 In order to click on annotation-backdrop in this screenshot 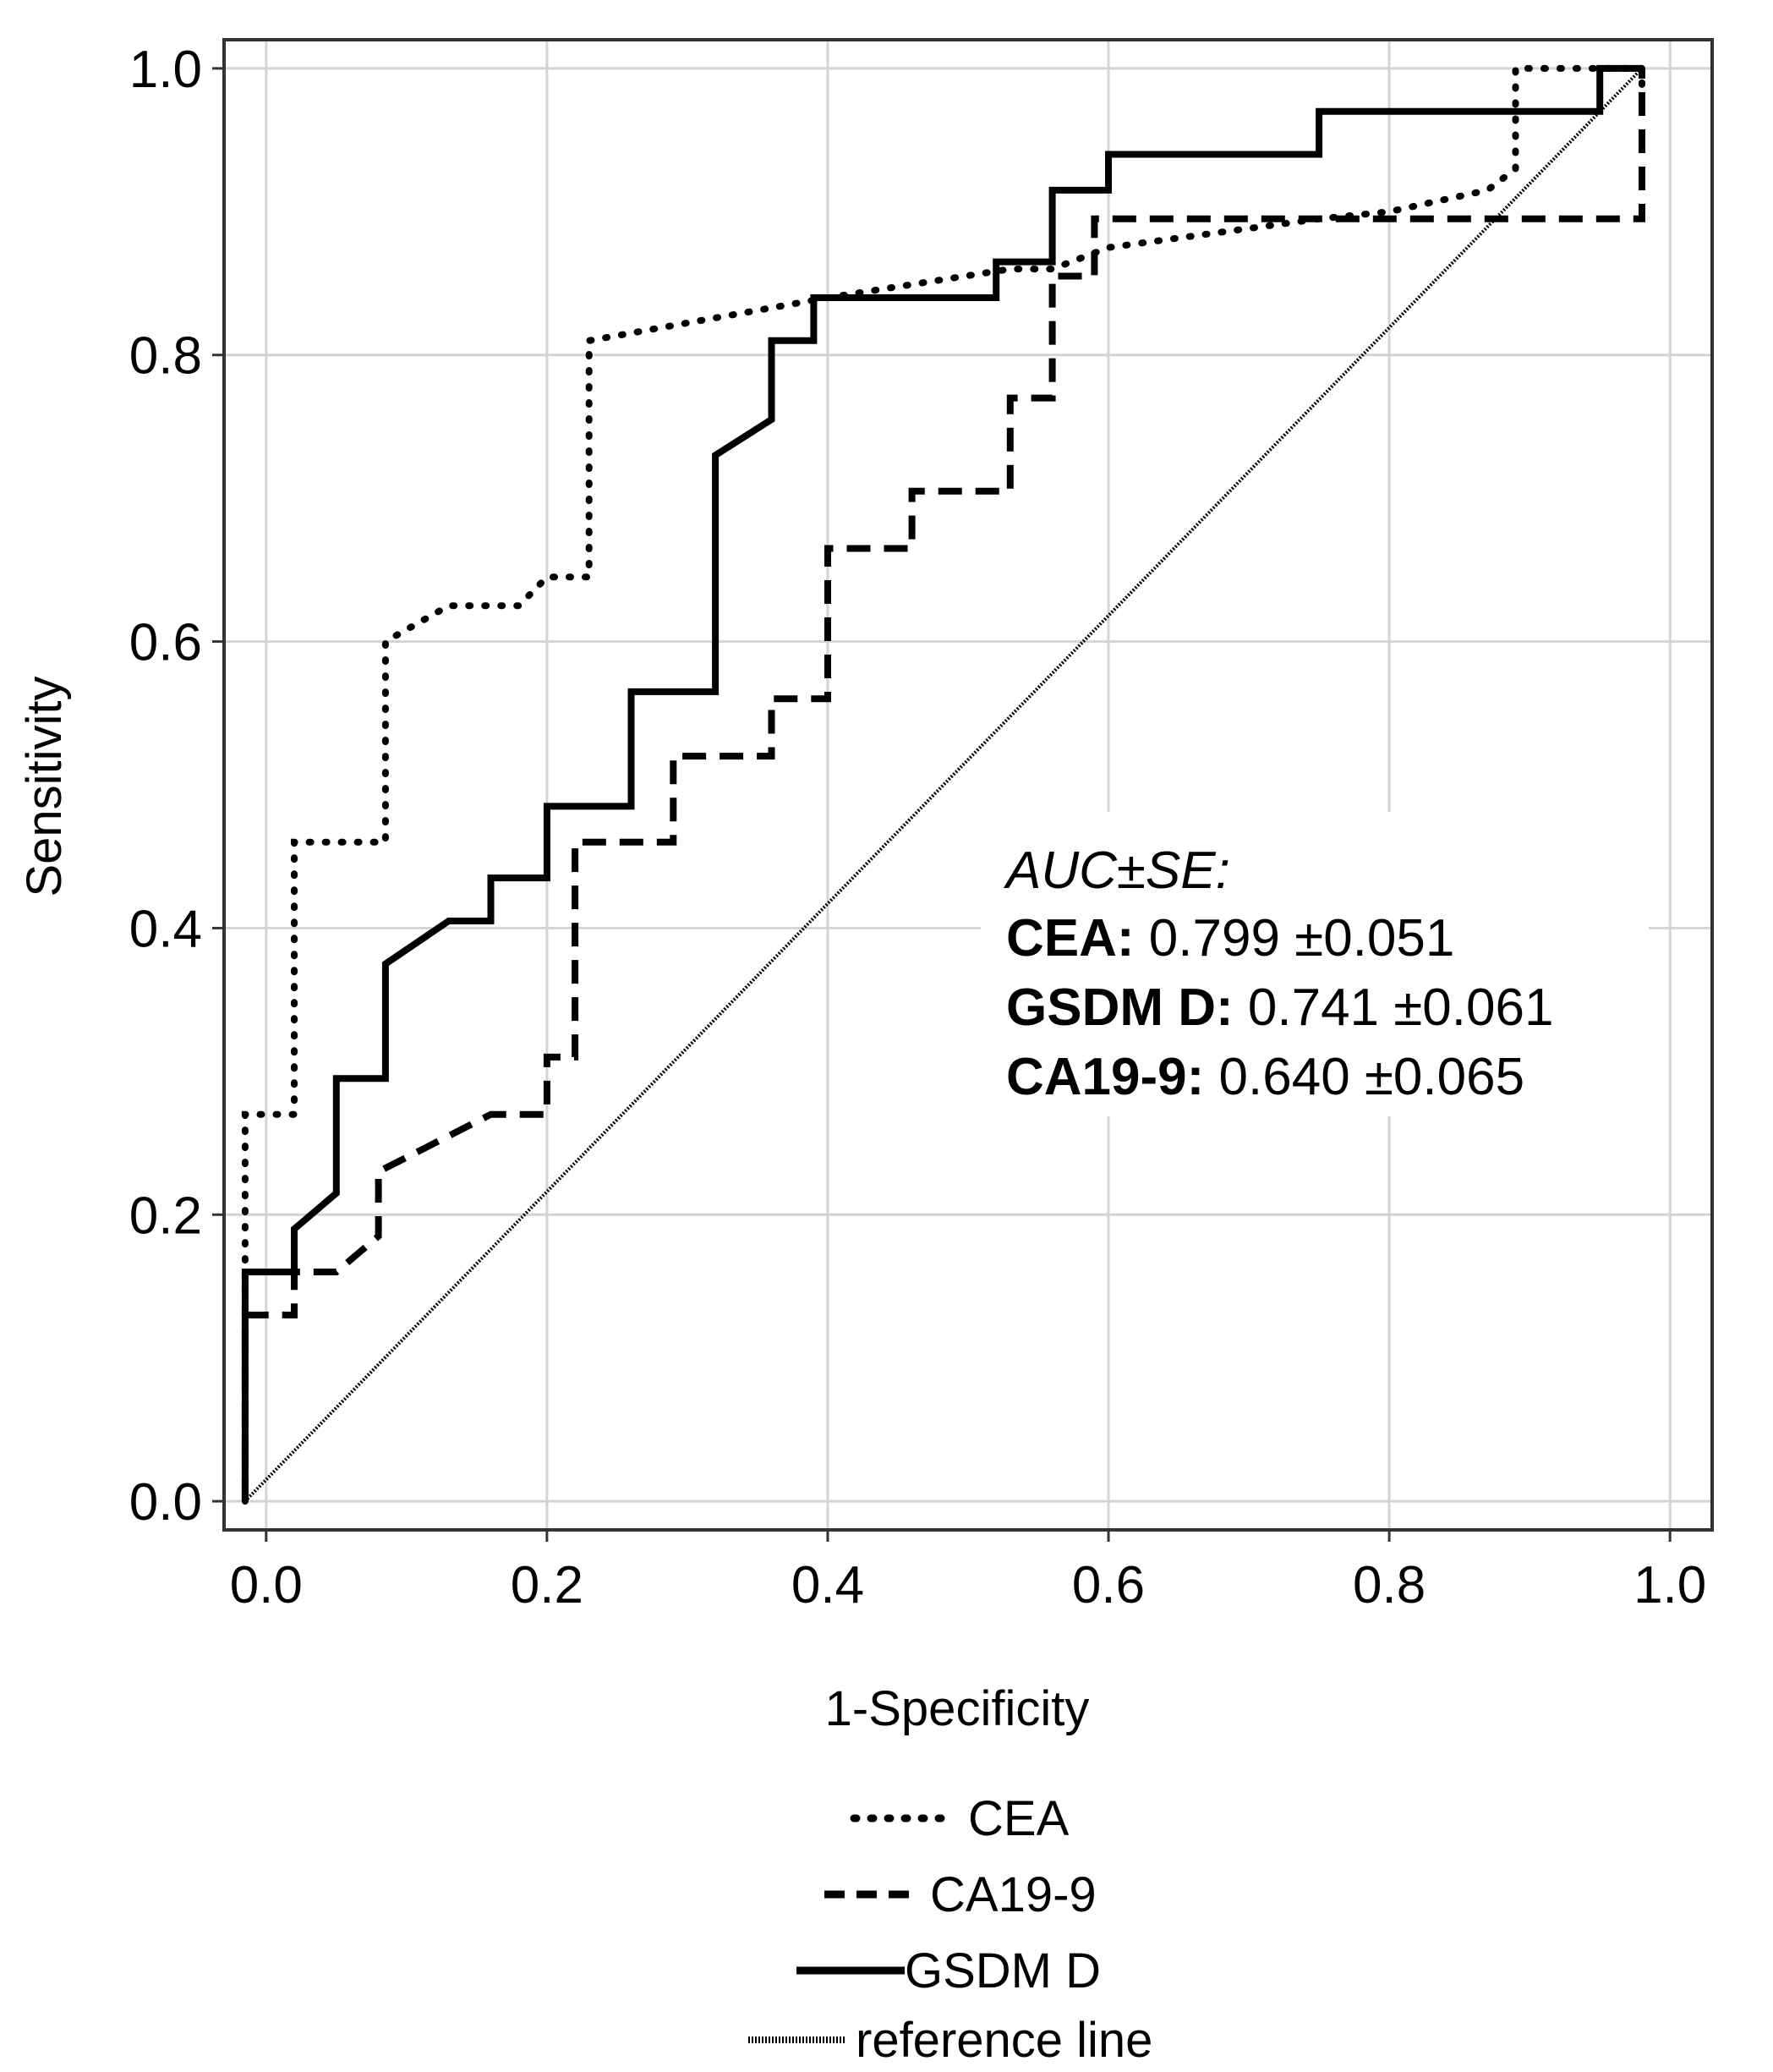, I will do `click(1315, 964)`.